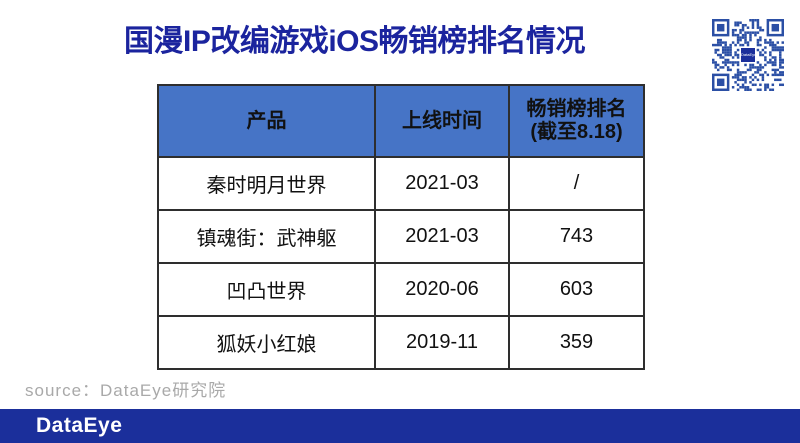  I want to click on cell-launch-date: 2019-11, so click(442, 342).